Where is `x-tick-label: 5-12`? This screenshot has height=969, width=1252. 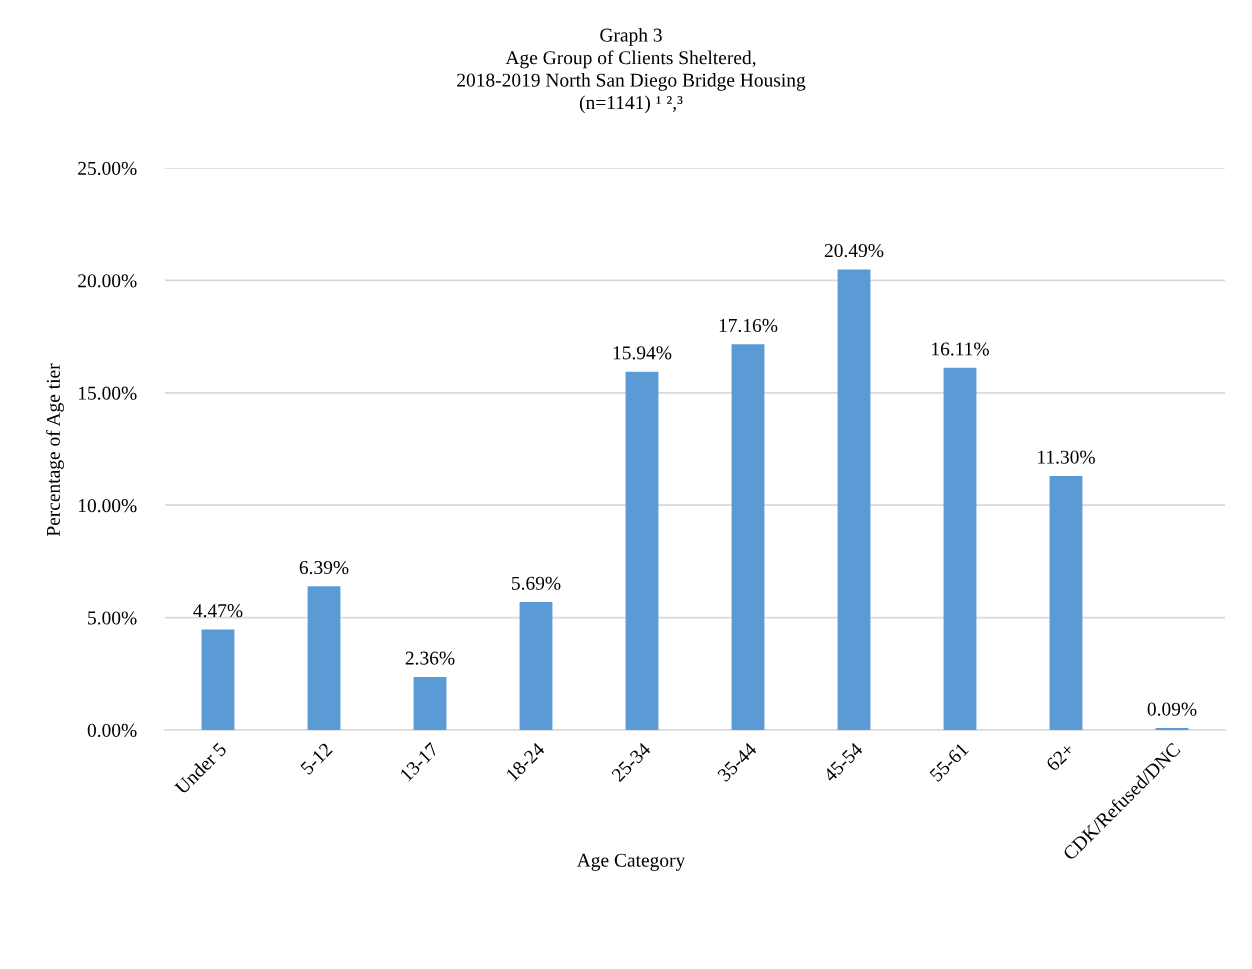 x-tick-label: 5-12 is located at coordinates (316, 759).